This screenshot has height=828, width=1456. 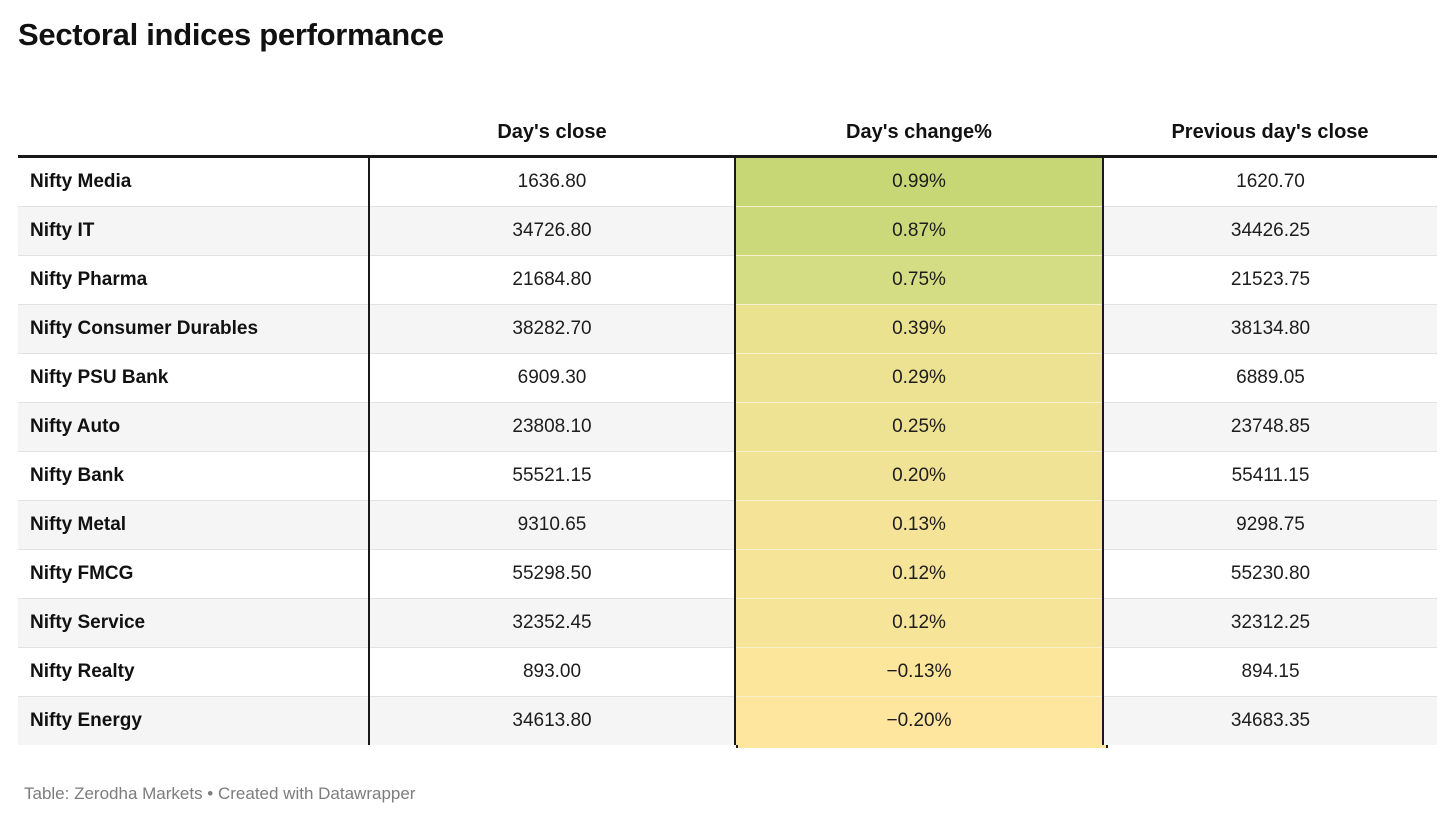 What do you see at coordinates (1270, 574) in the screenshot?
I see `previous-days-close-cell: 55230.80` at bounding box center [1270, 574].